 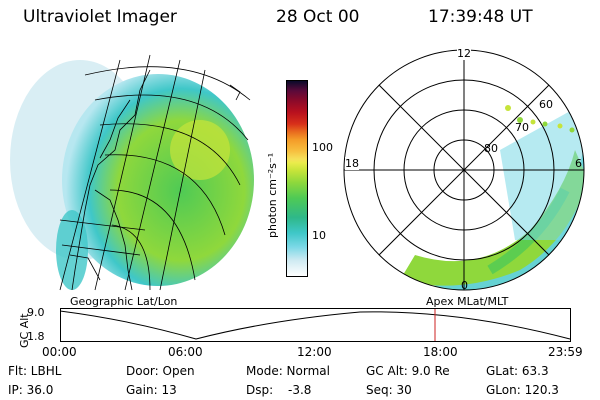 I want to click on door-info: Door: Open, so click(x=160, y=371).